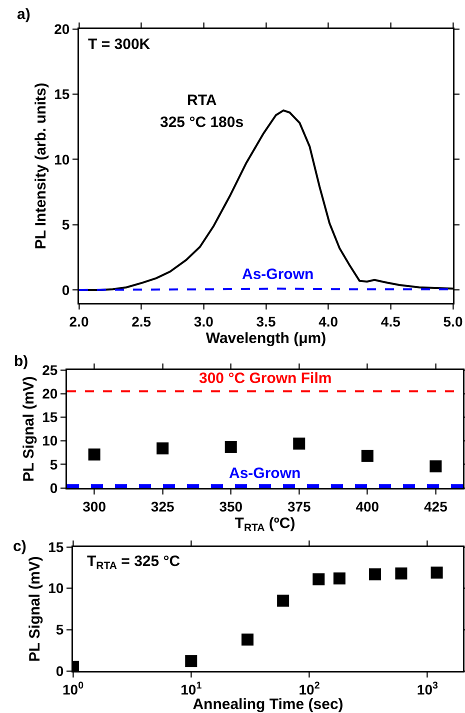 The image size is (465, 713). I want to click on x-tick-label: 350, so click(231, 506).